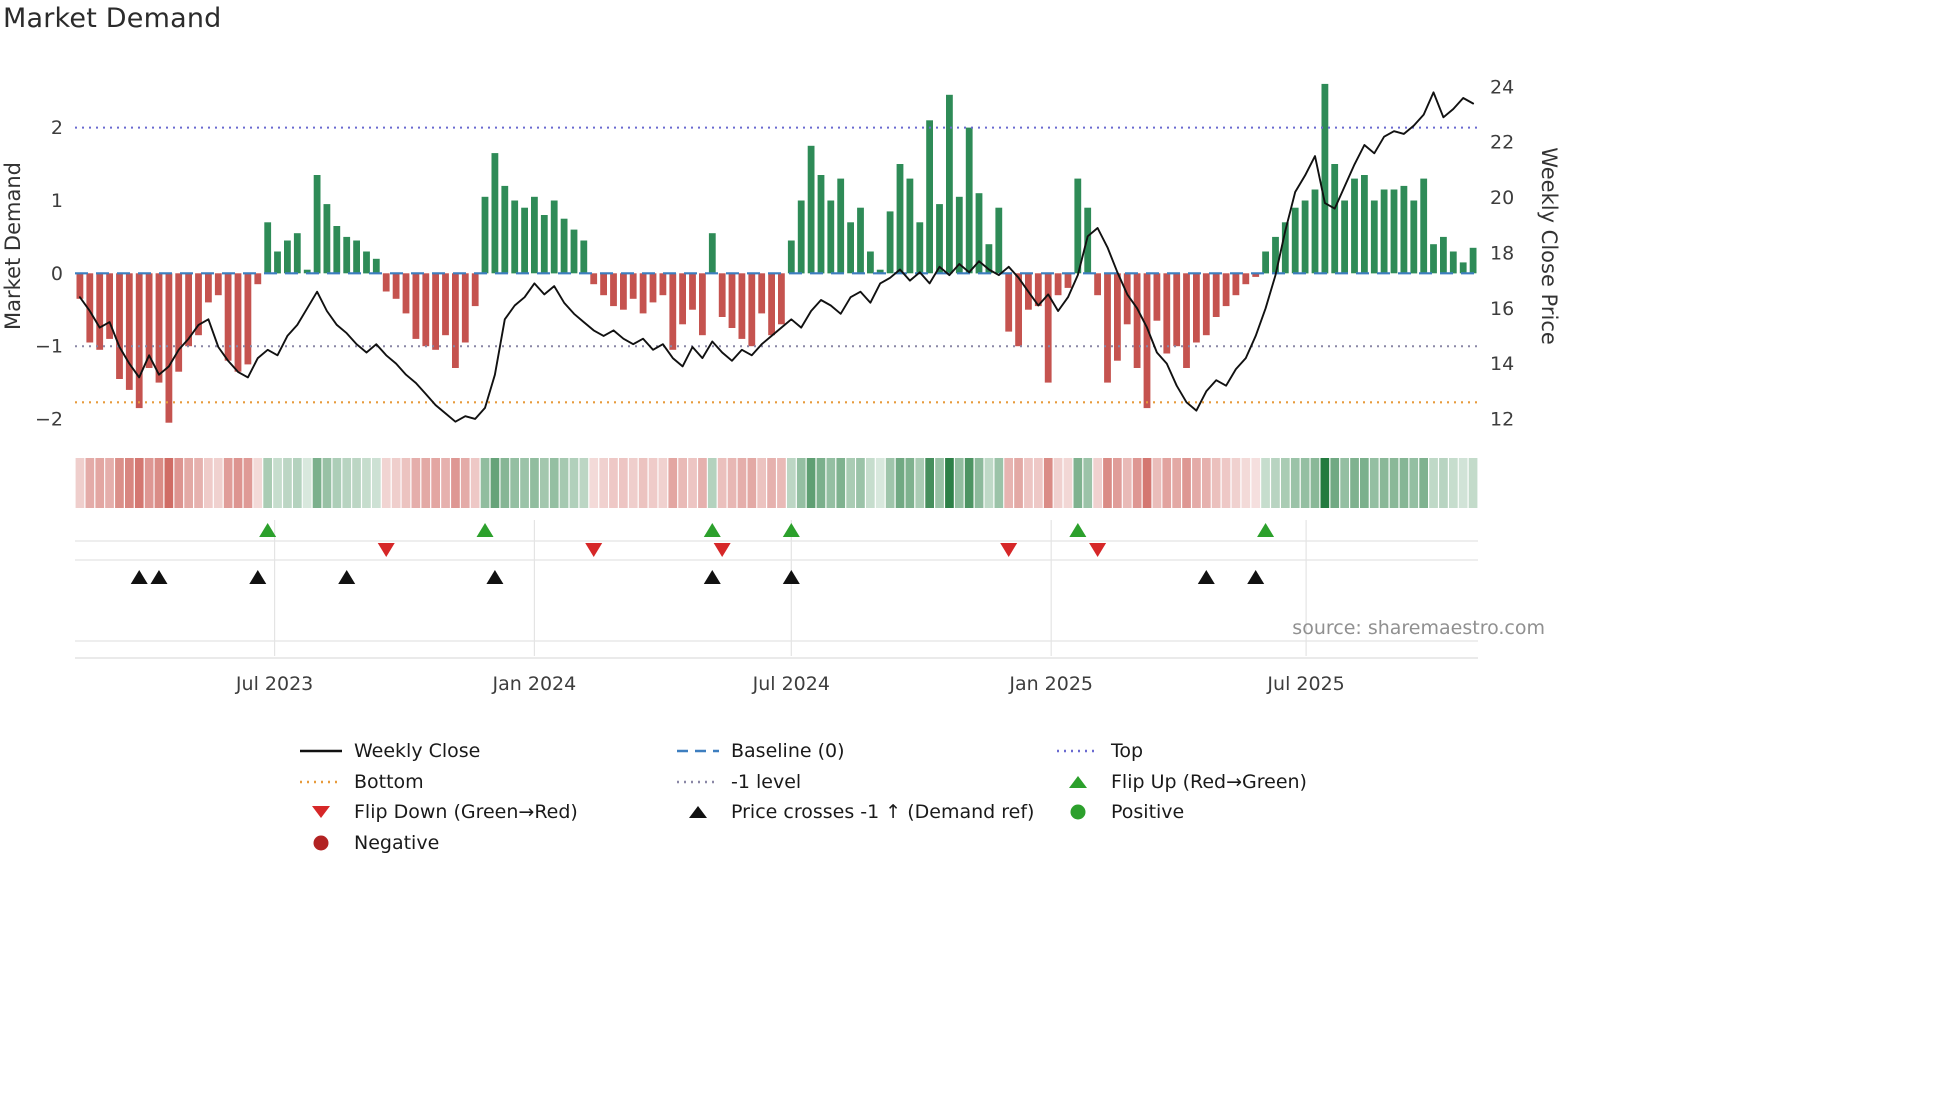 The image size is (1960, 1102). Describe the element at coordinates (702, 553) in the screenshot. I see `event-markers` at that location.